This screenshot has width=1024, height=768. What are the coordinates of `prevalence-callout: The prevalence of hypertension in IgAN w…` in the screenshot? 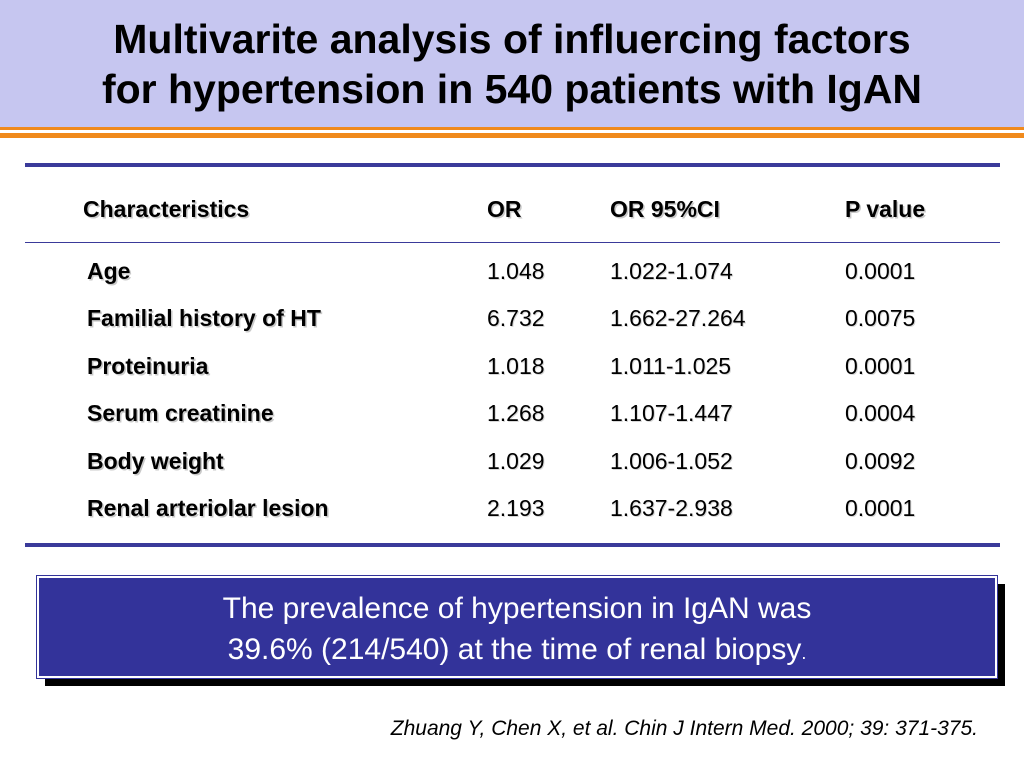 It's located at (517, 627).